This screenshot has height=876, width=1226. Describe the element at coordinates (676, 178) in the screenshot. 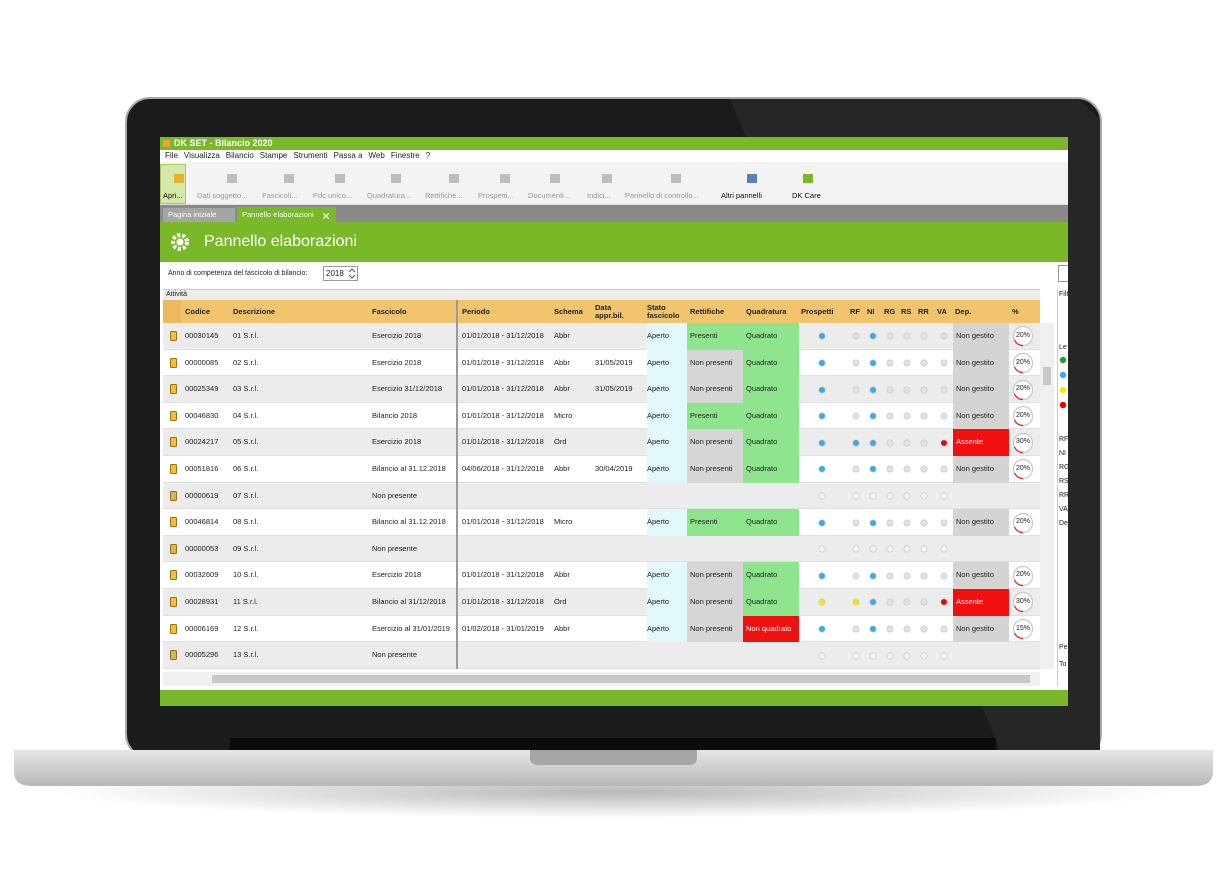

I see `toolbar-icon-svg` at that location.